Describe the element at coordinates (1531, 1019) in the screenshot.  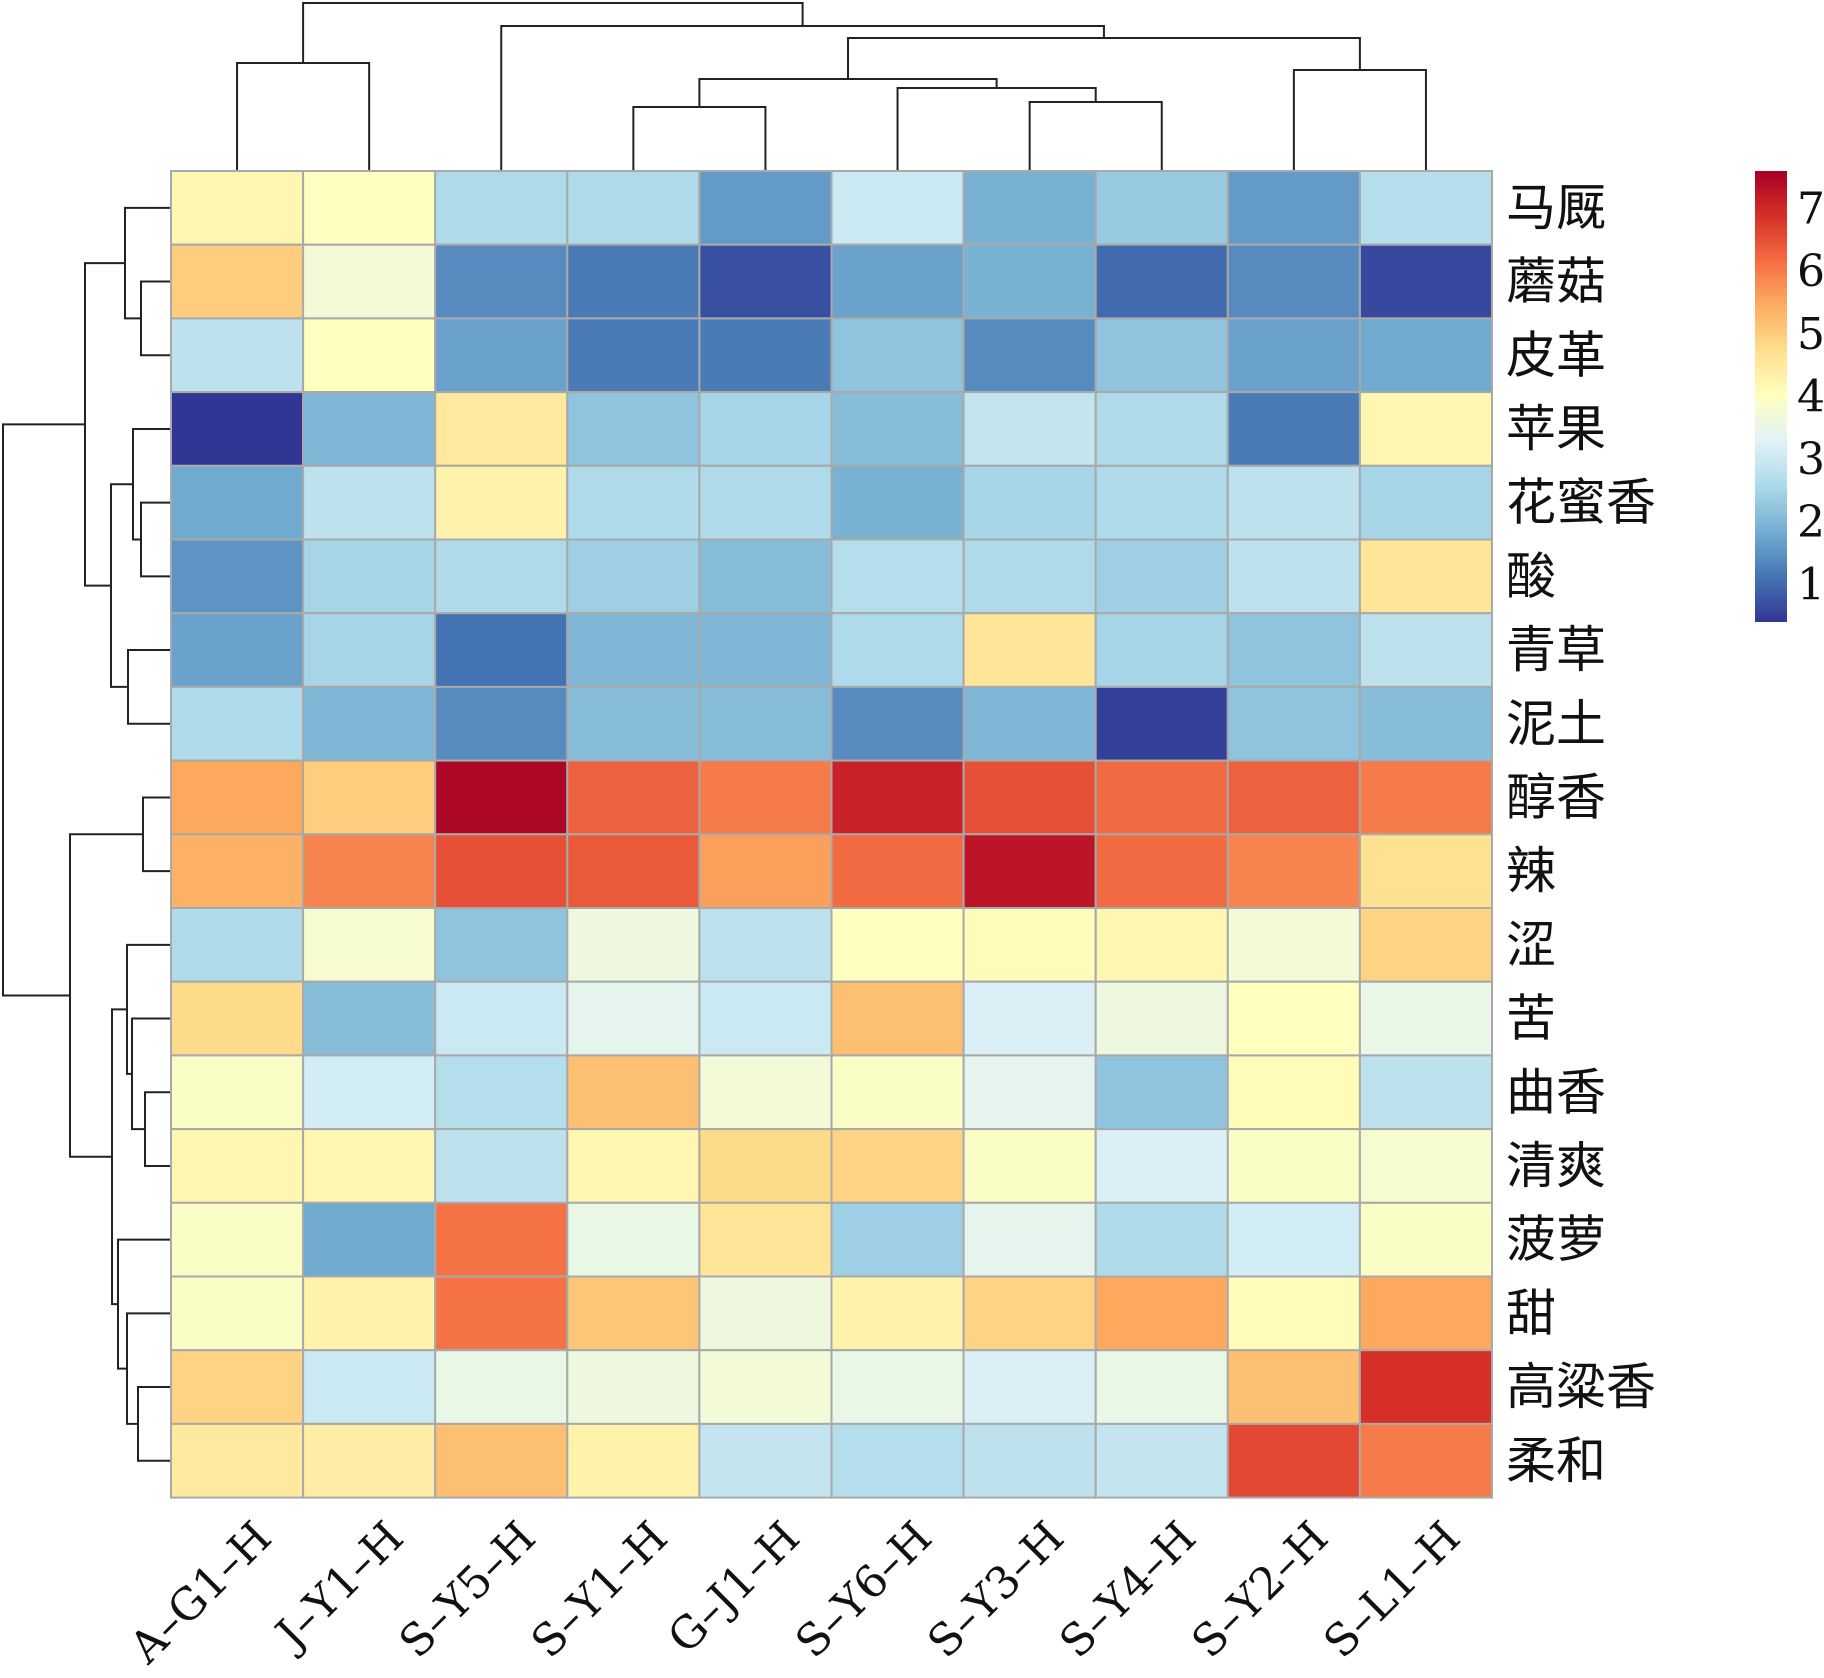
I see `row-label: 苦` at that location.